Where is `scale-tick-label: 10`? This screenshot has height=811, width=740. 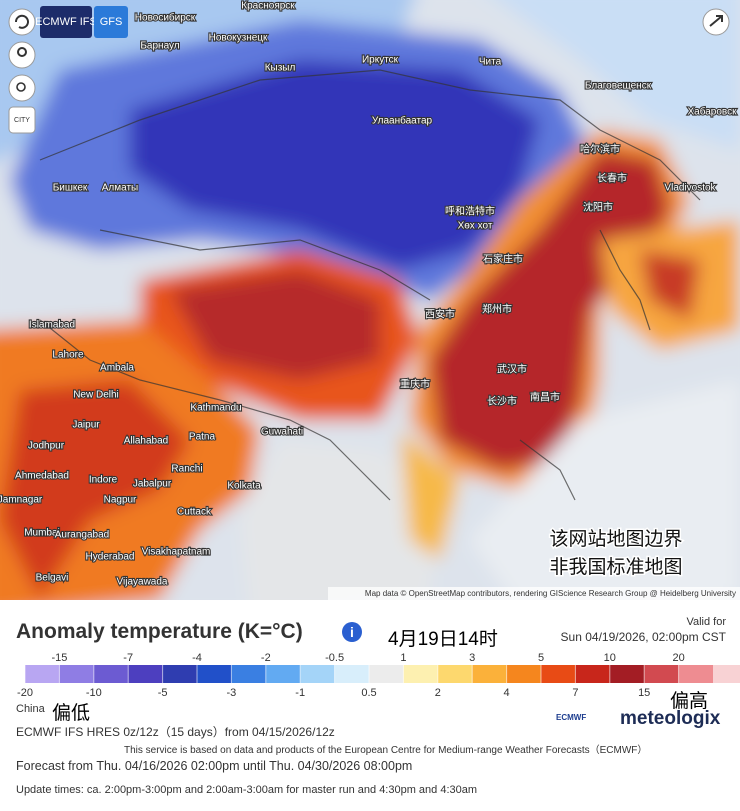
scale-tick-label: 10 is located at coordinates (610, 658).